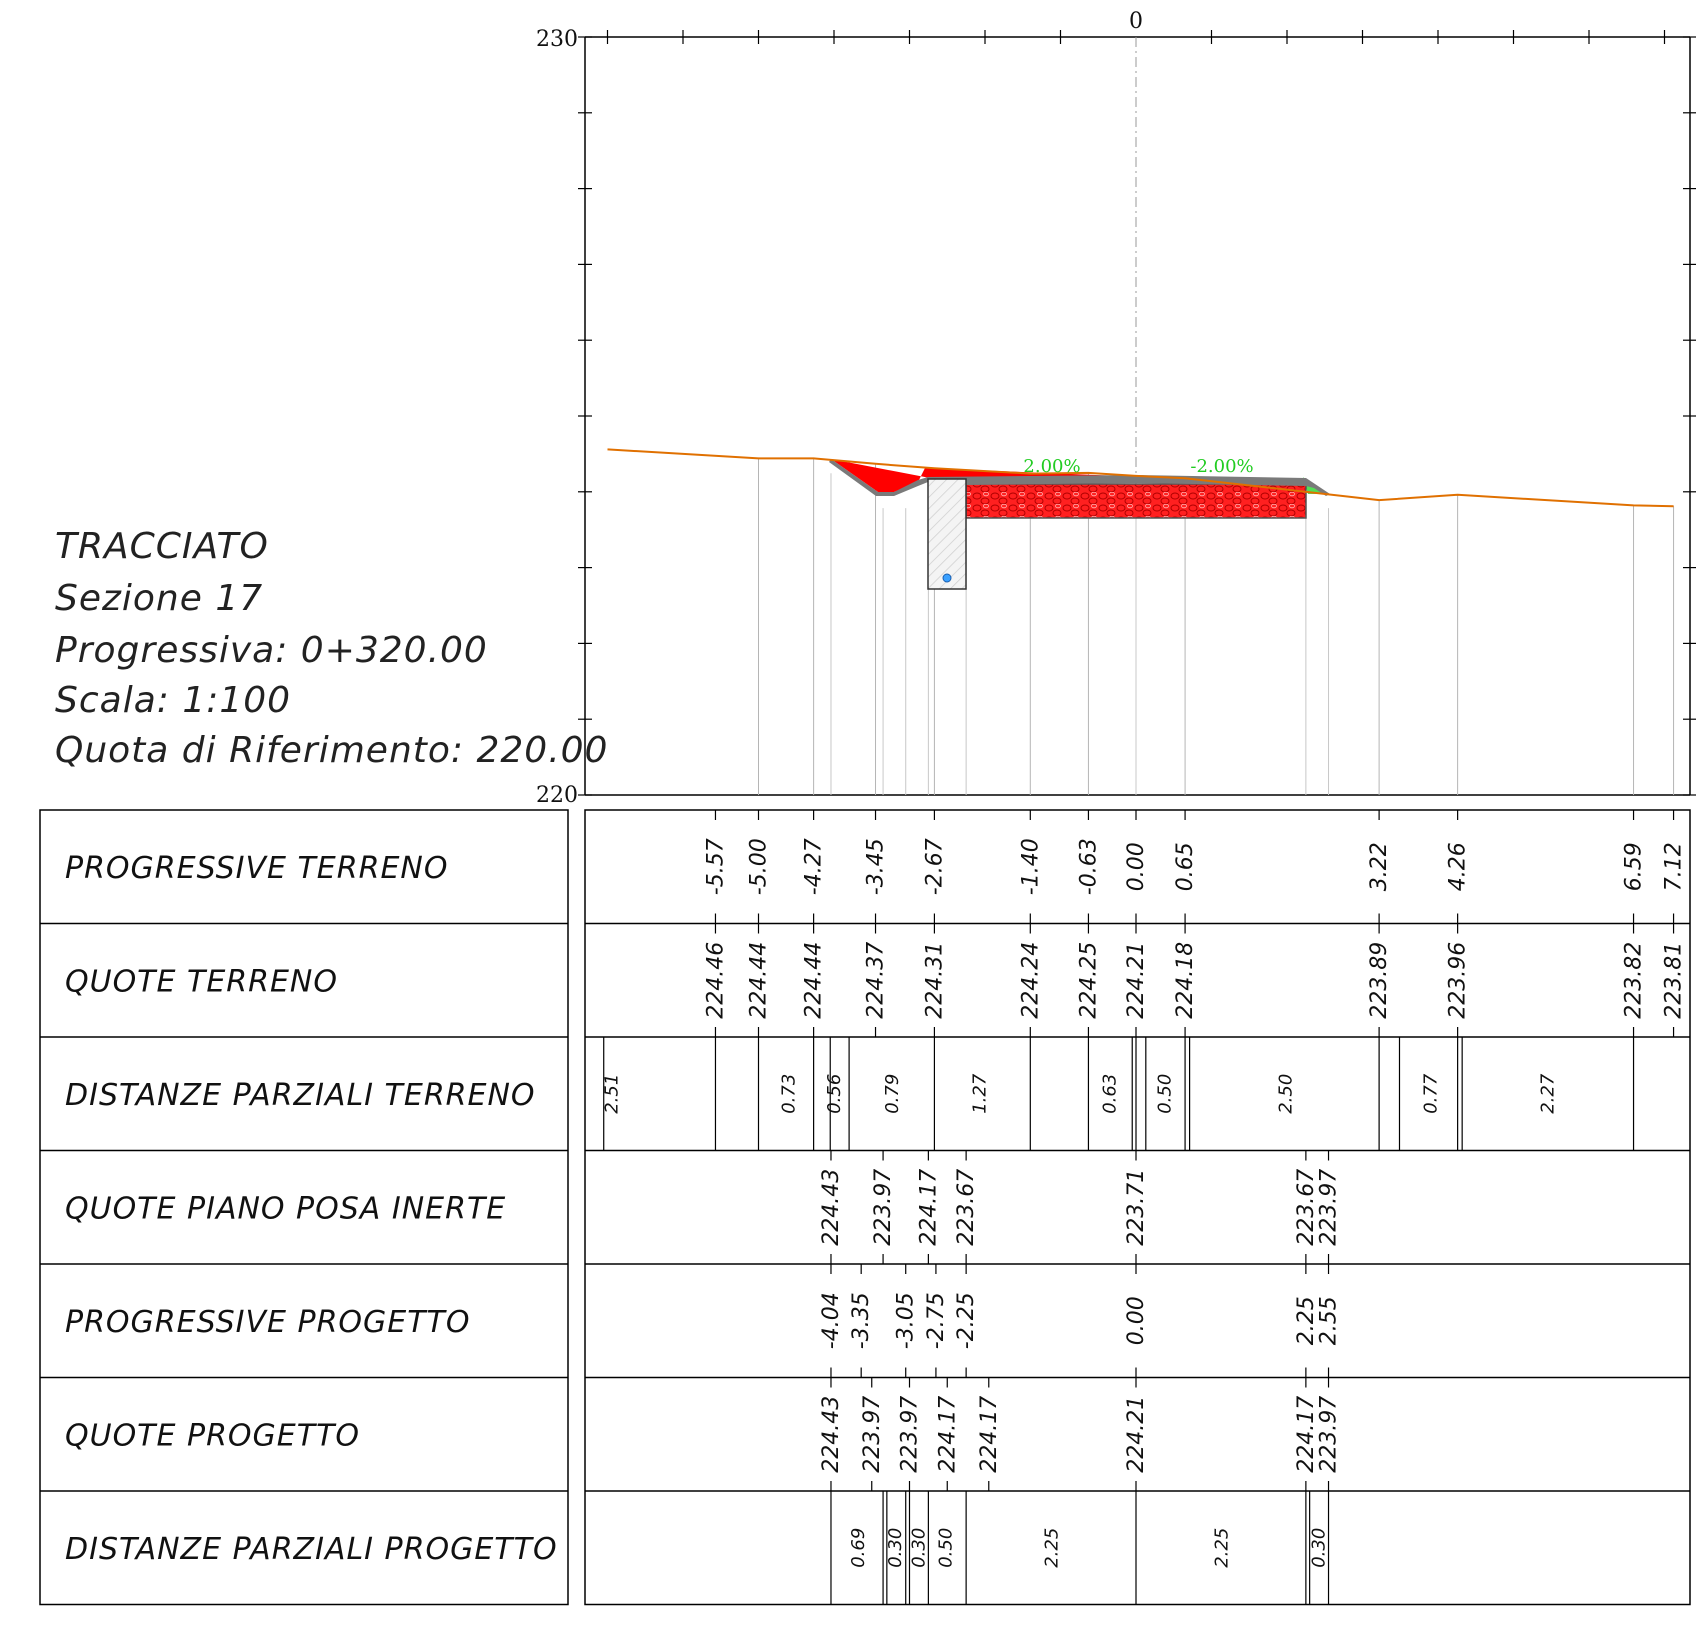  I want to click on cell-value: -4.27, so click(814, 866).